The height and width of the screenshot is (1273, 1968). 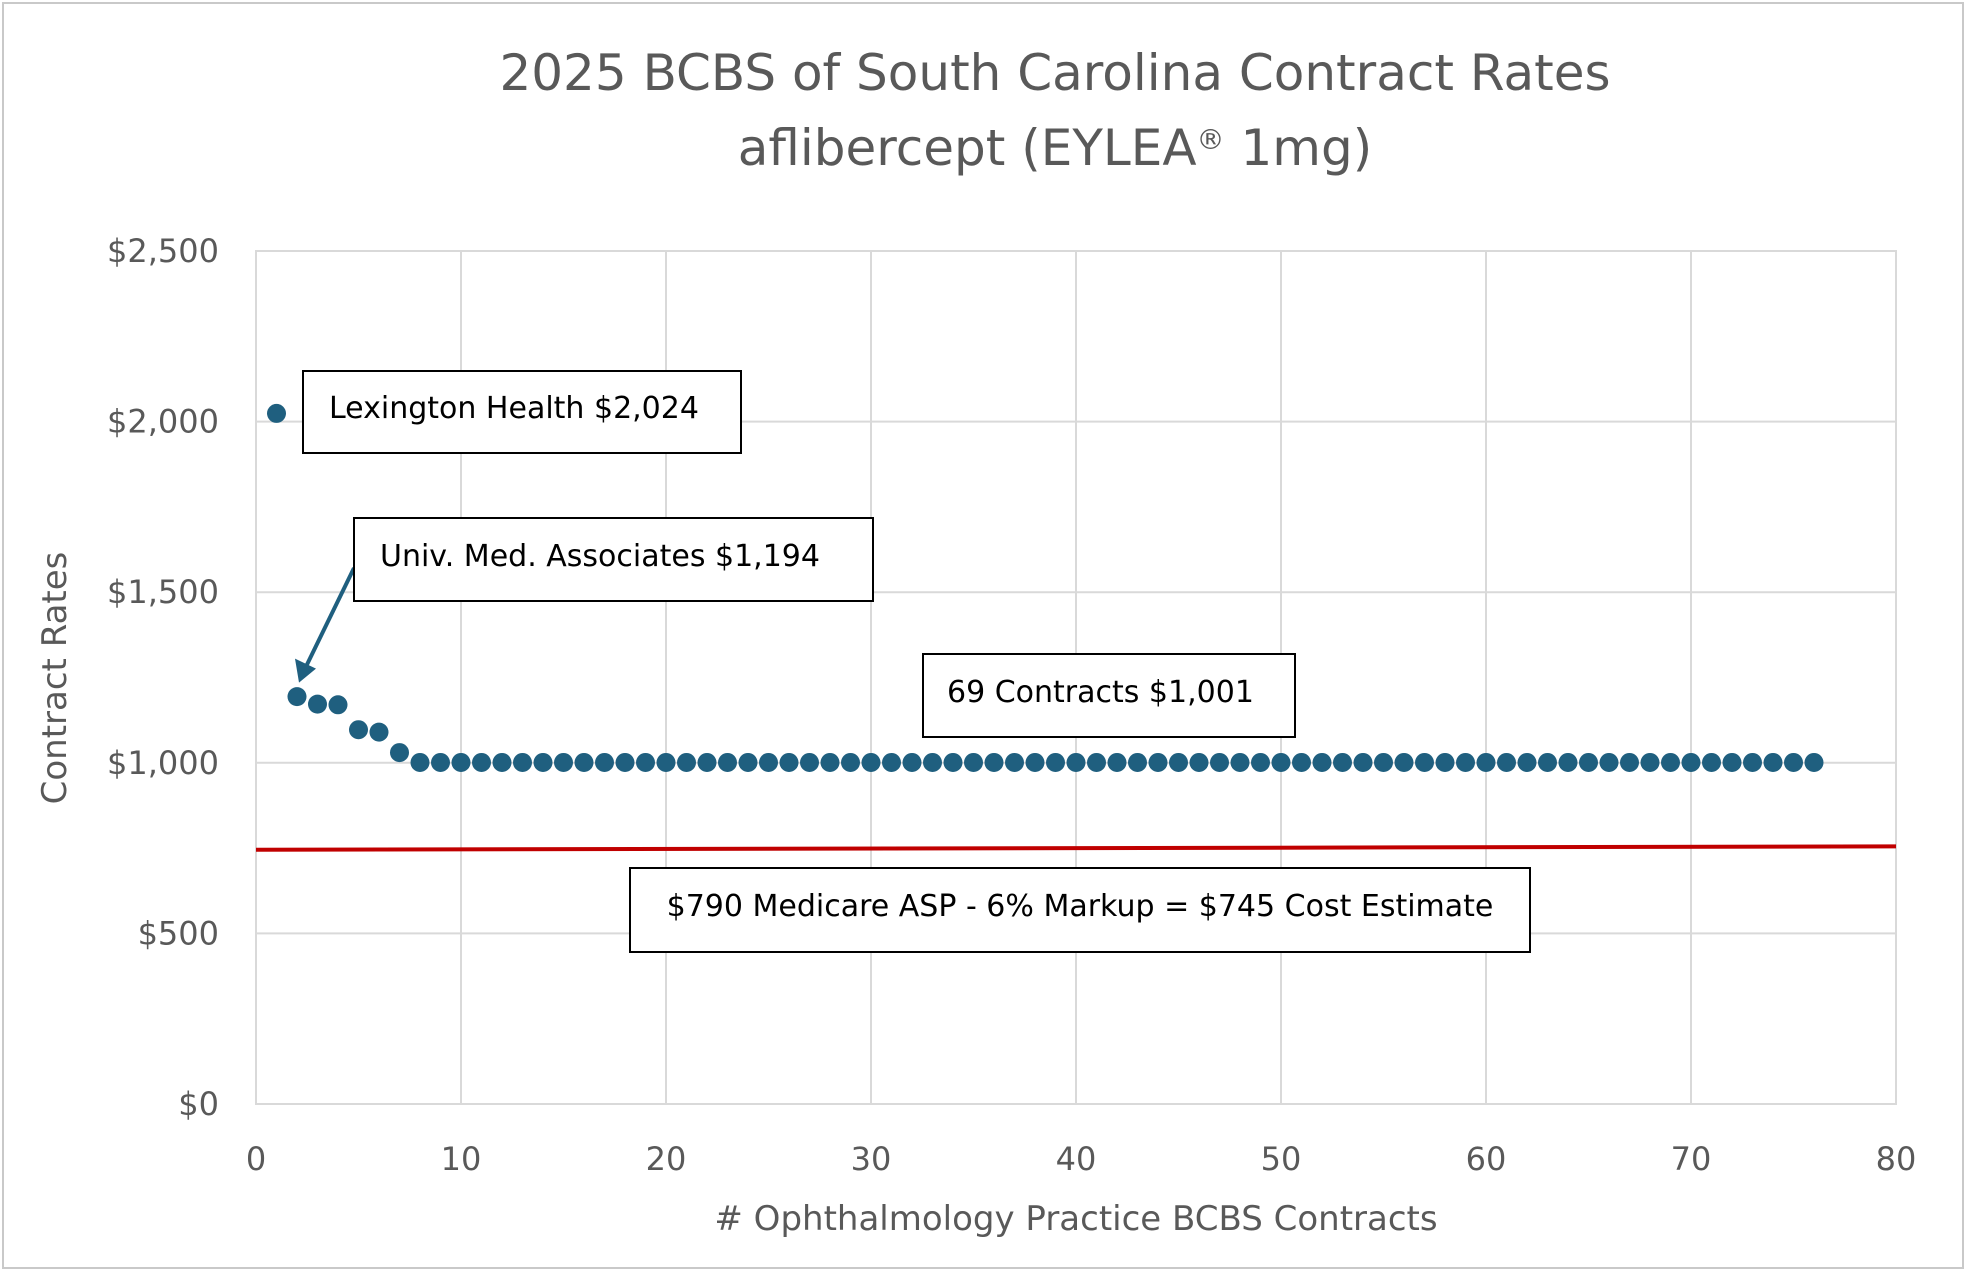 I want to click on x-tick-label: 50, so click(x=1281, y=1159).